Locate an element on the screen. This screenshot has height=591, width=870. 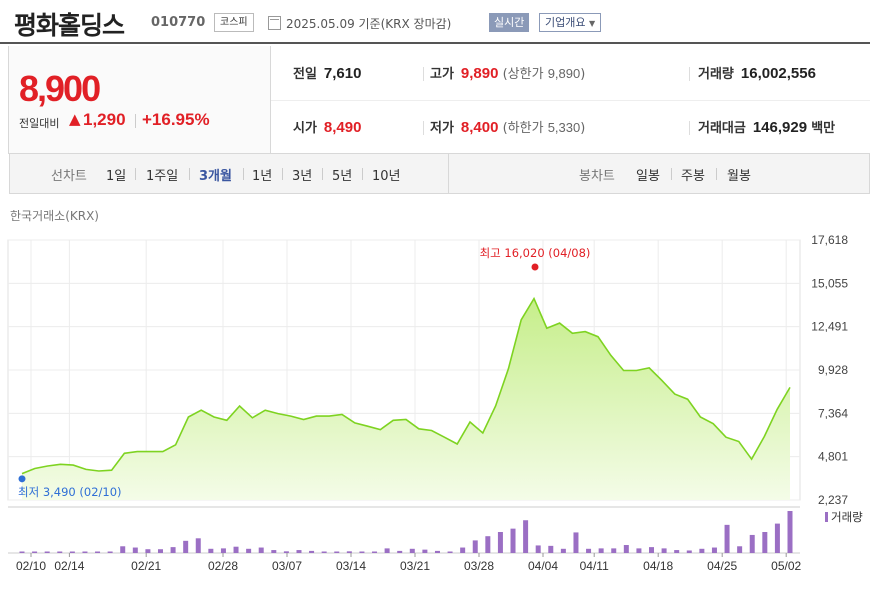
stat-label: 저가 is located at coordinates (442, 128).